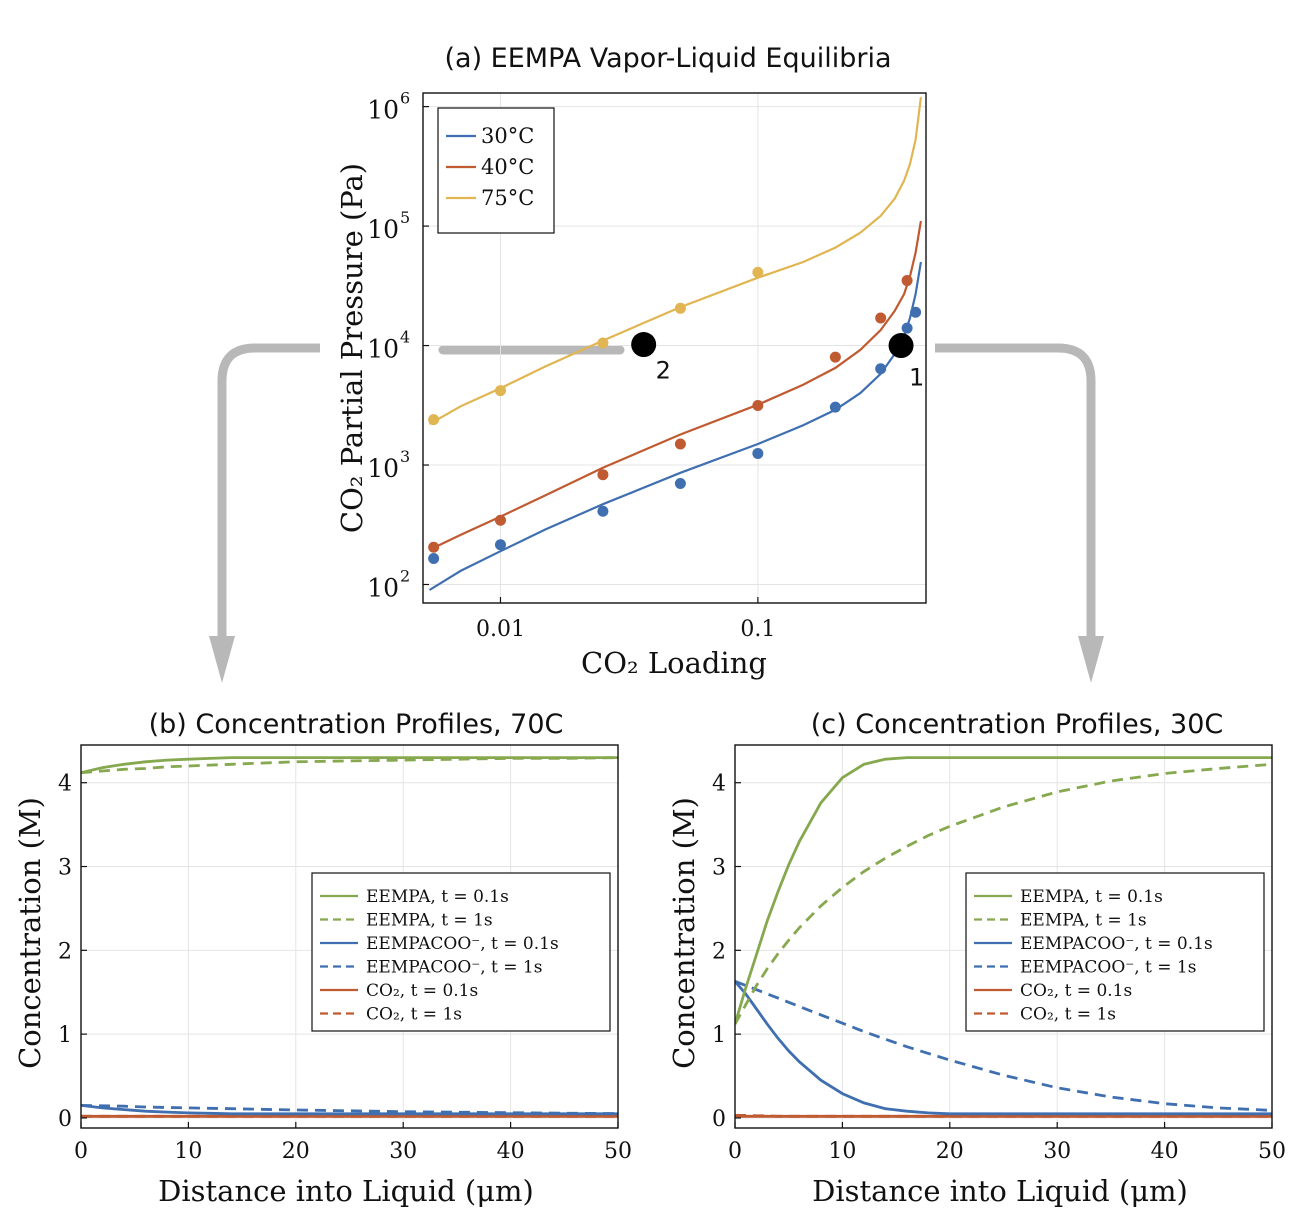 Image resolution: width=1298 pixels, height=1225 pixels. I want to click on panel-a-legend: 30°C 40°C 75°C, so click(496, 170).